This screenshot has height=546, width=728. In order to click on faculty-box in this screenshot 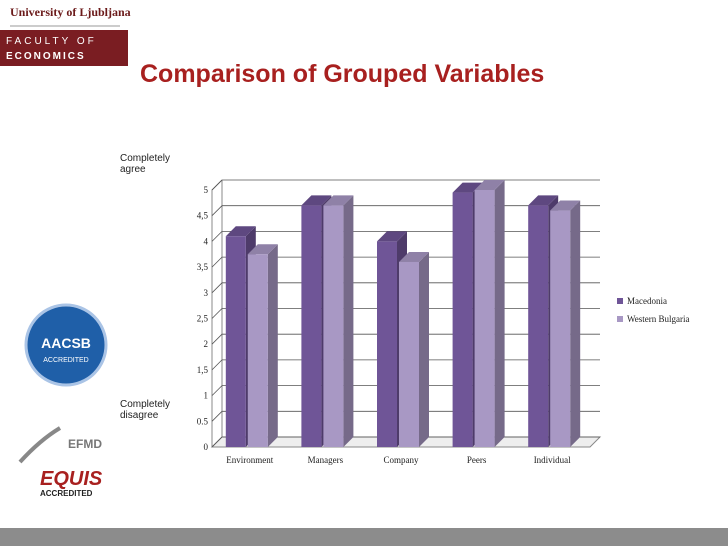, I will do `click(64, 48)`.